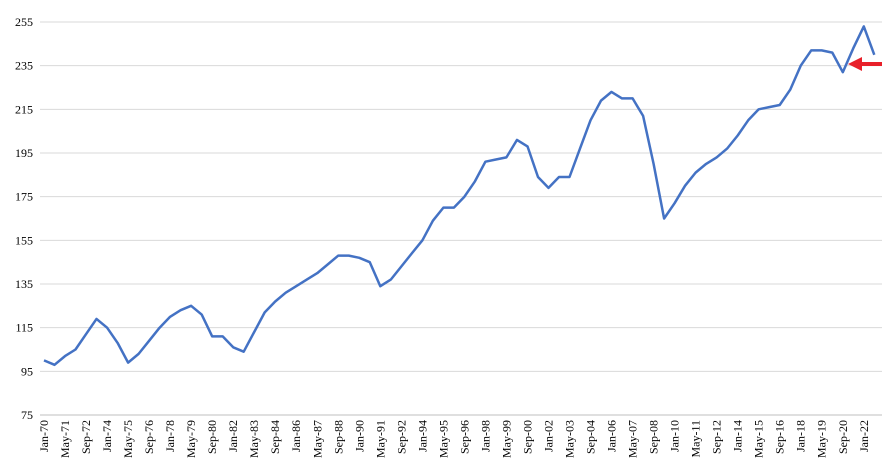  Describe the element at coordinates (485, 436) in the screenshot. I see `x-tick-label: Jan-98` at that location.